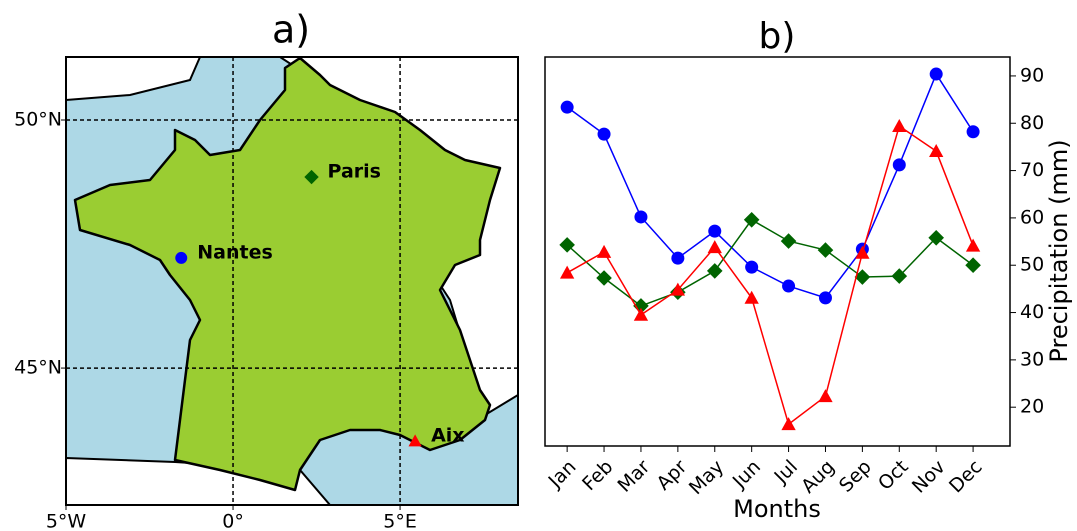 The width and height of the screenshot is (1077, 531). Describe the element at coordinates (1032, 312) in the screenshot. I see `y-tick-label: 40` at that location.